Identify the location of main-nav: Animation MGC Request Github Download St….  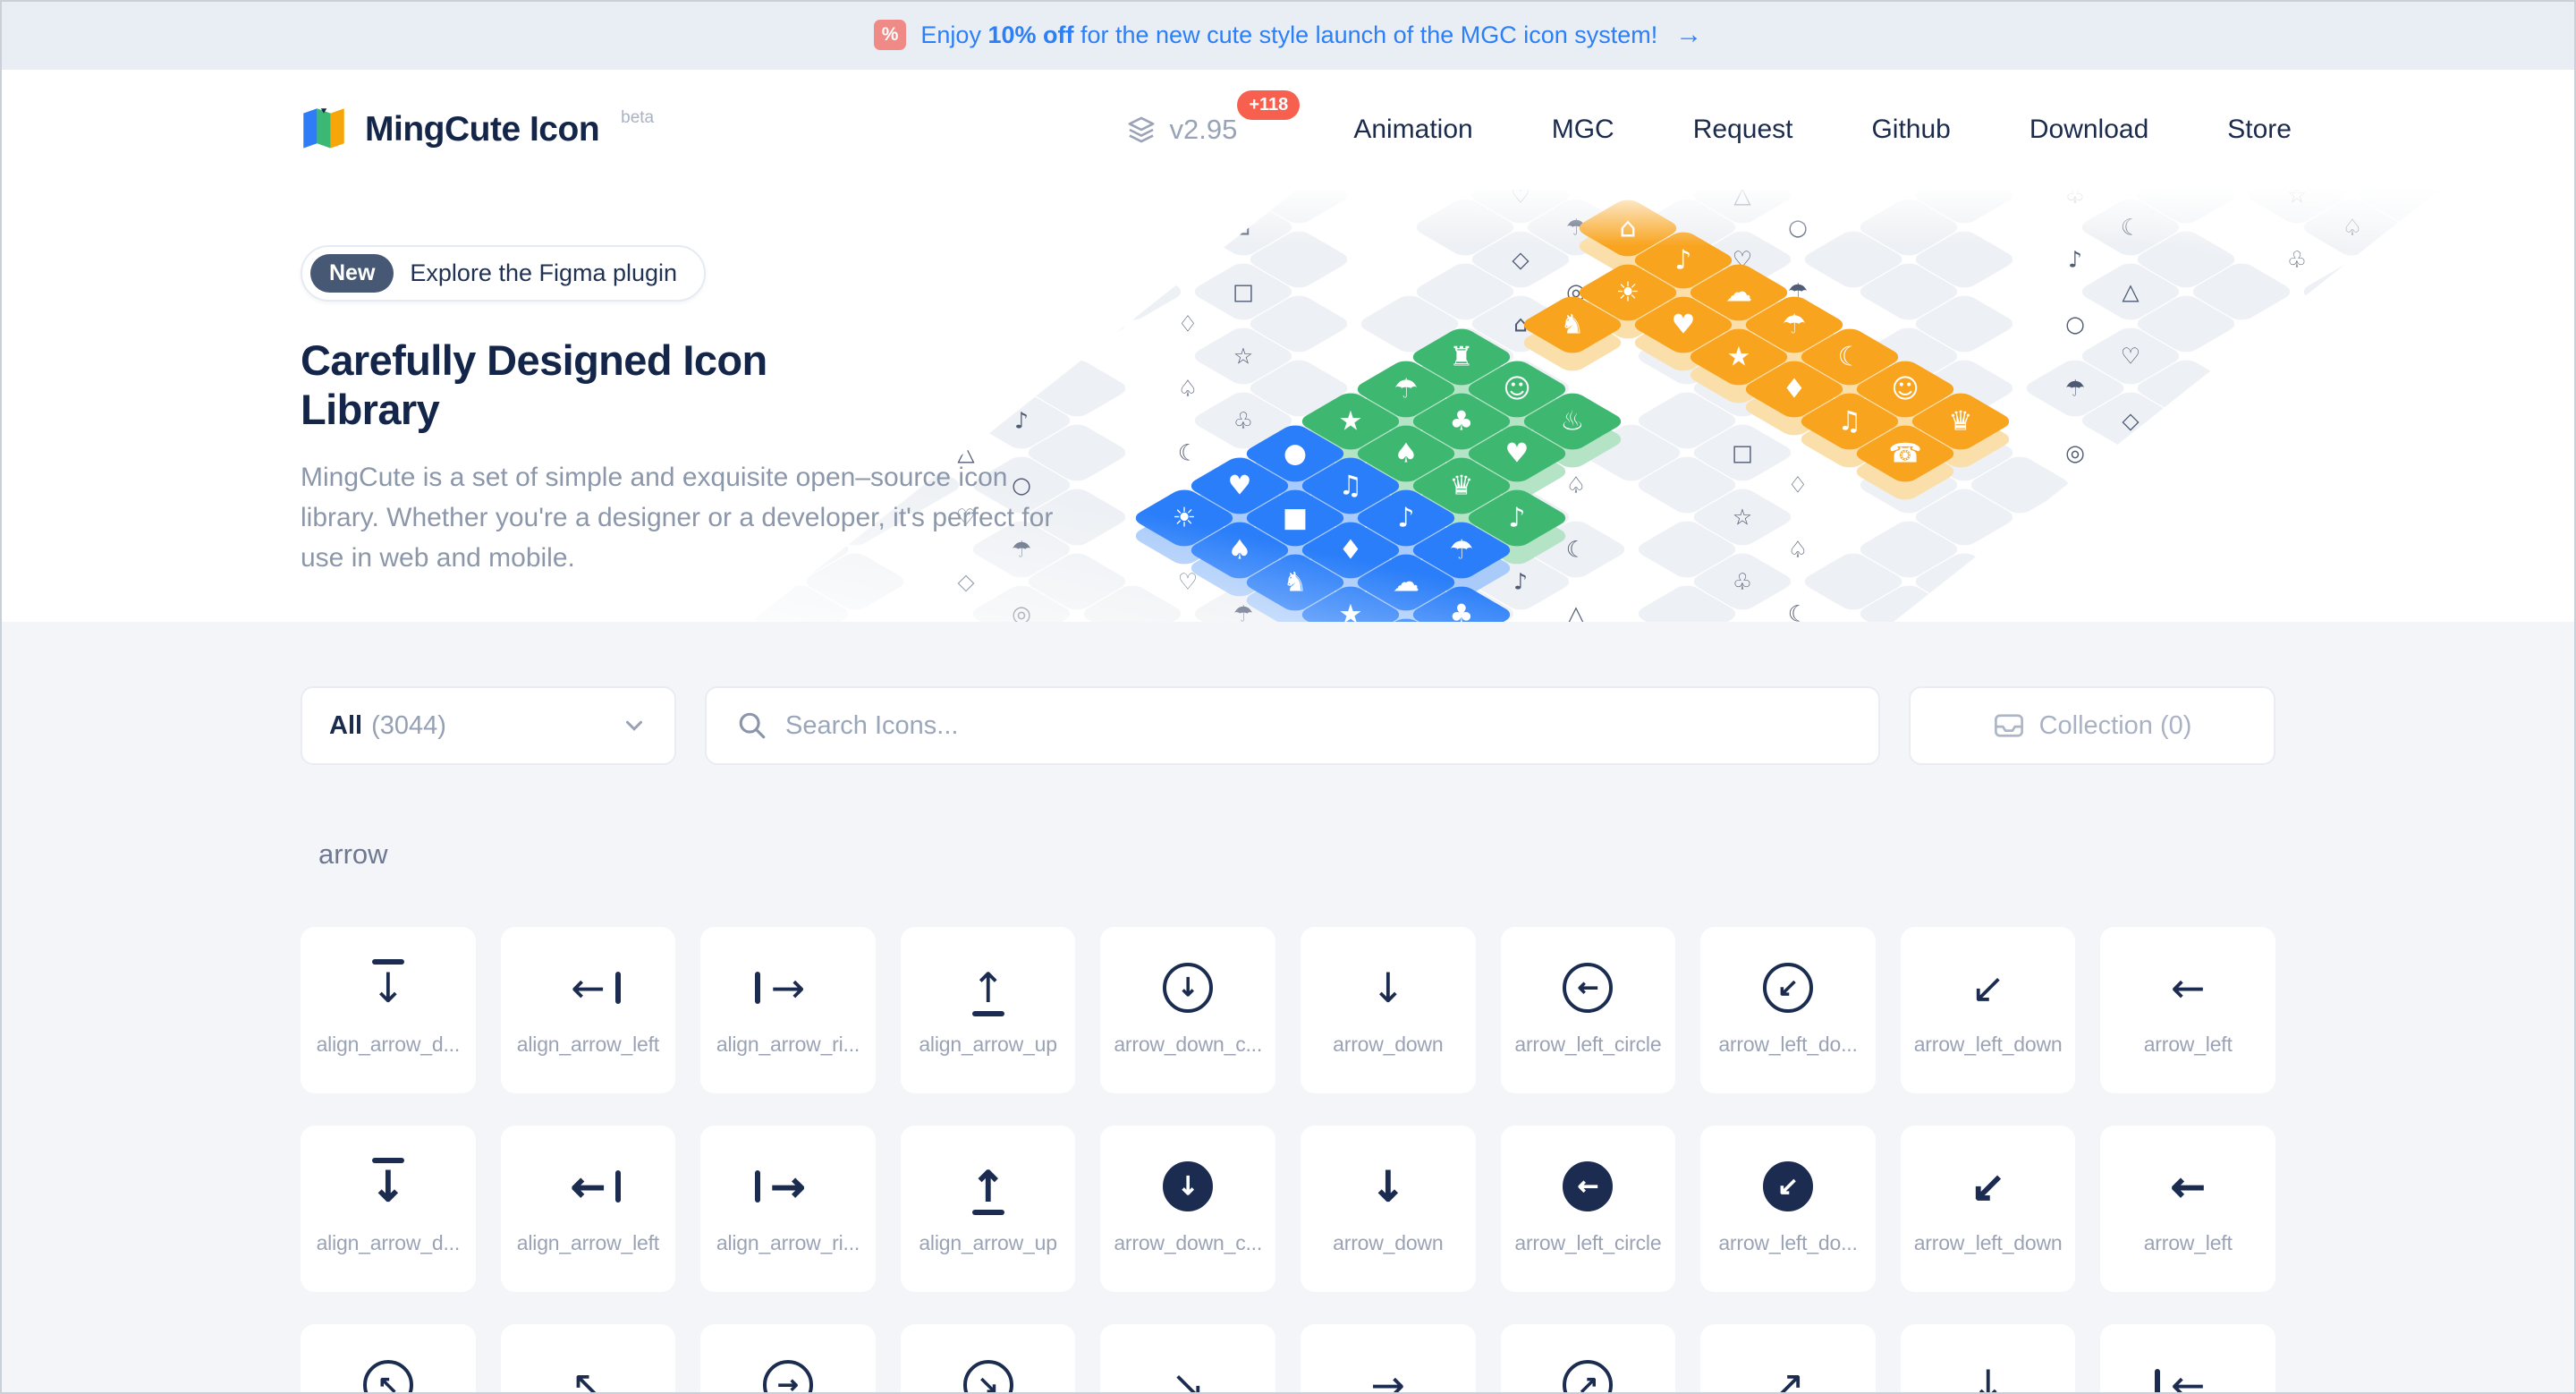
(1822, 130).